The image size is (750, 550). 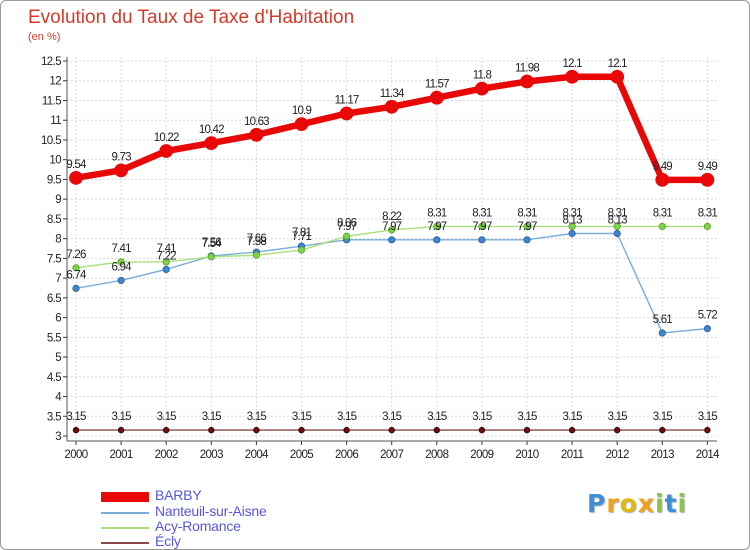 I want to click on data-label-nanteuil-sur-aisne: 6.94, so click(x=122, y=267).